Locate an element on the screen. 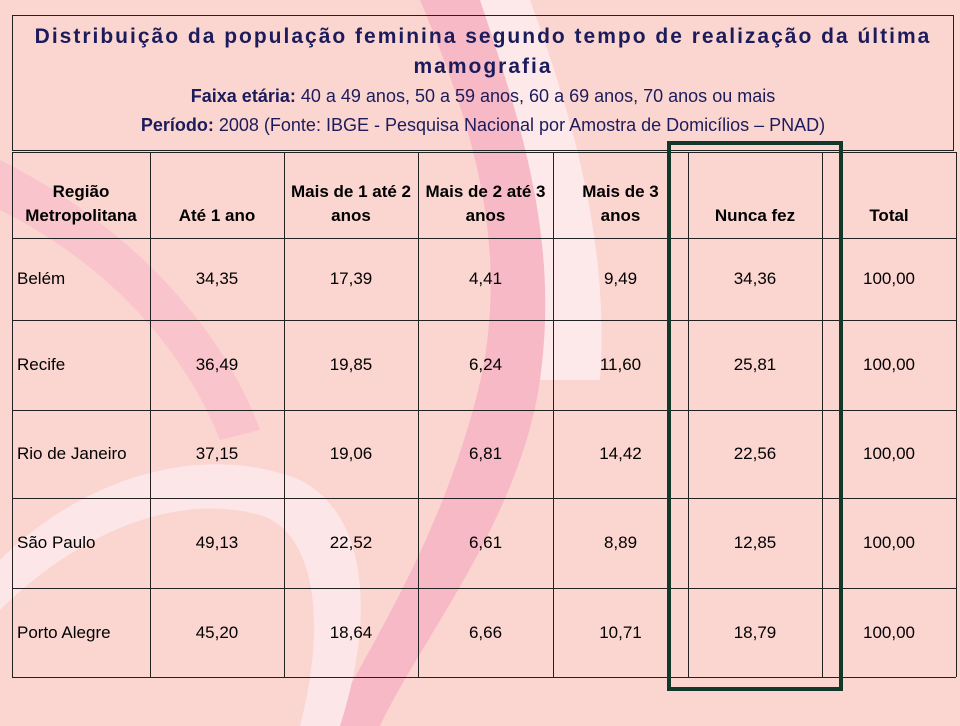 The image size is (960, 726). table-cell: 45,20 is located at coordinates (217, 632).